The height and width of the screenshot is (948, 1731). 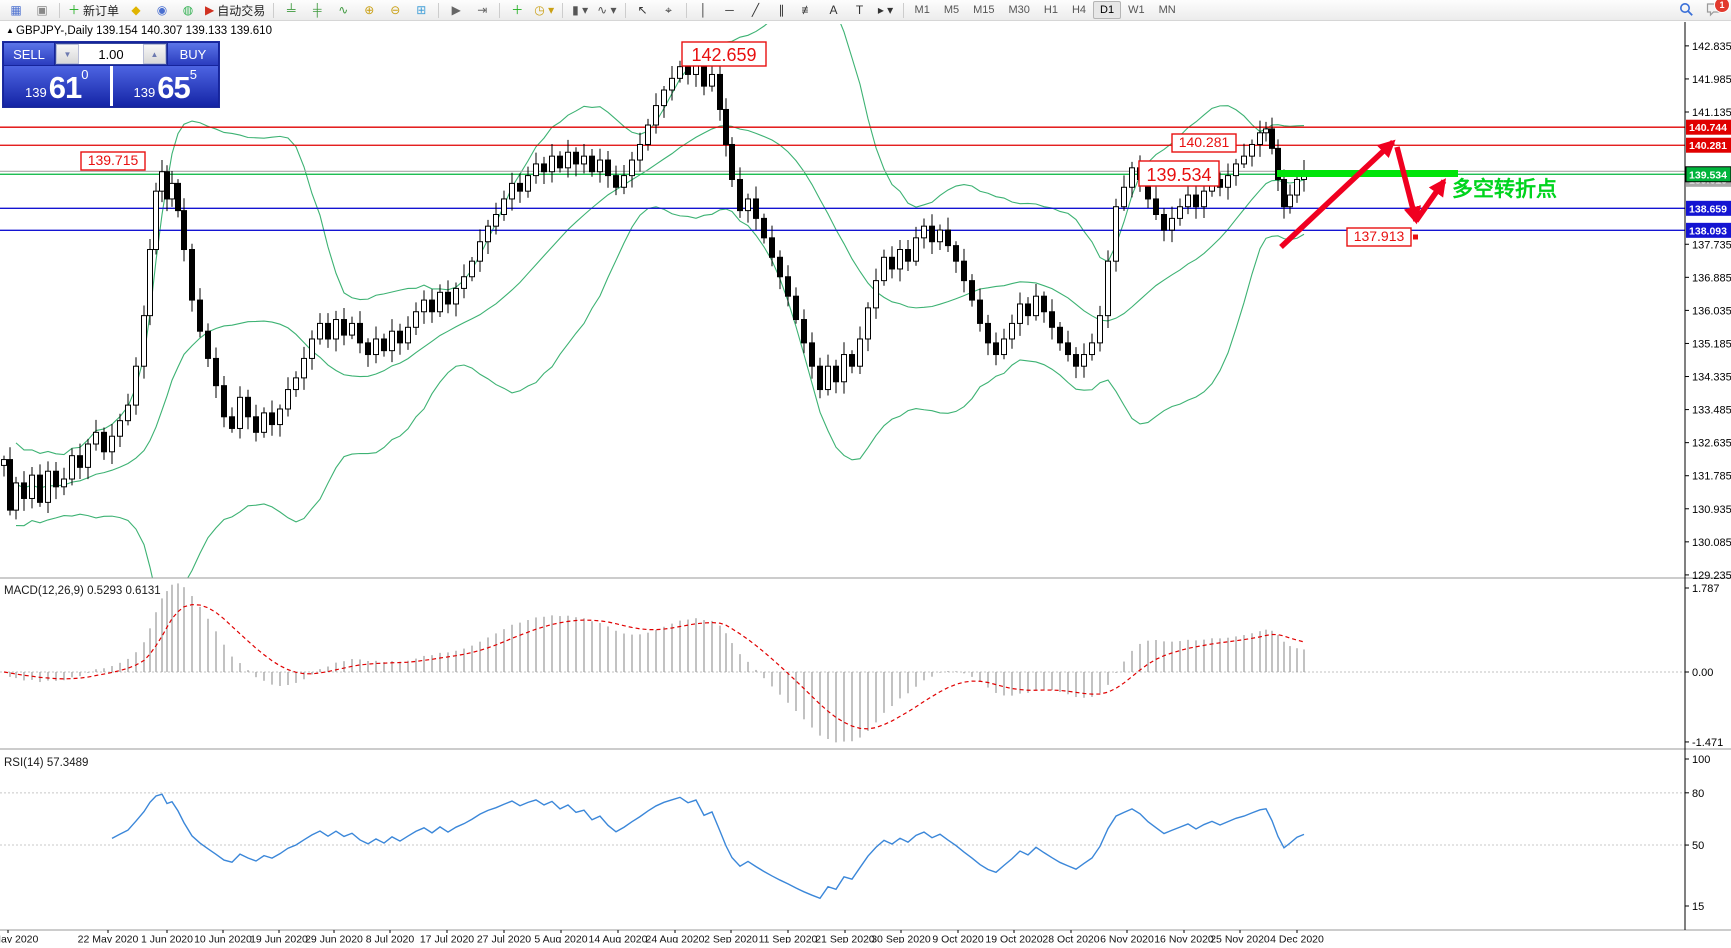 What do you see at coordinates (1050, 10) in the screenshot?
I see `timeframe-h1: H1` at bounding box center [1050, 10].